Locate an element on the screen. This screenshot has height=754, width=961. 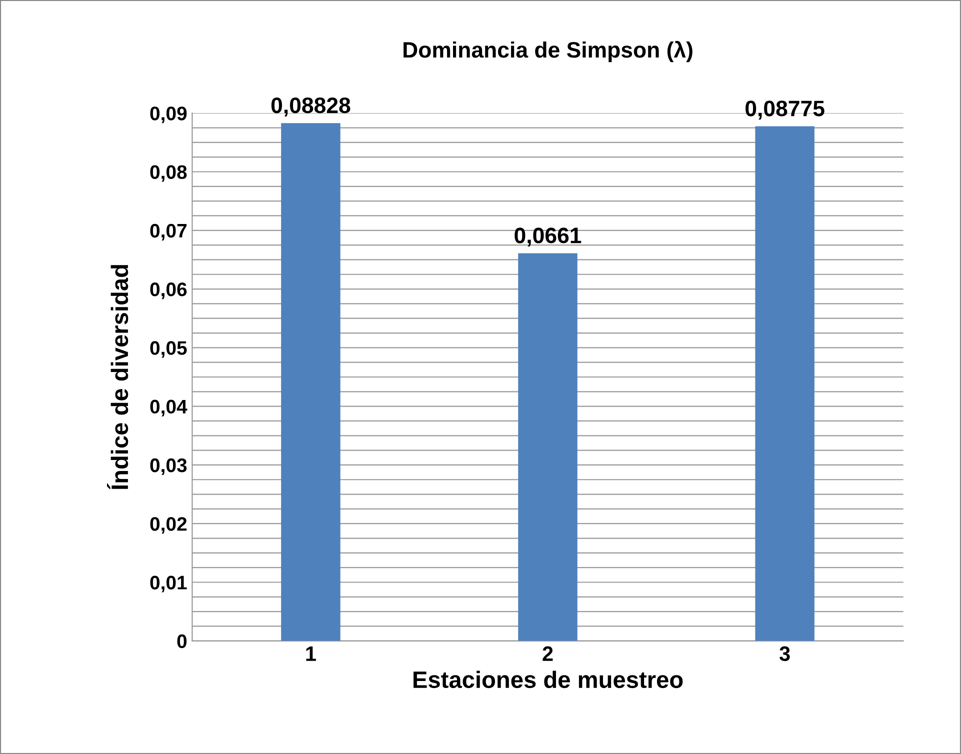
y-tick-label: 0,05 is located at coordinates (168, 349).